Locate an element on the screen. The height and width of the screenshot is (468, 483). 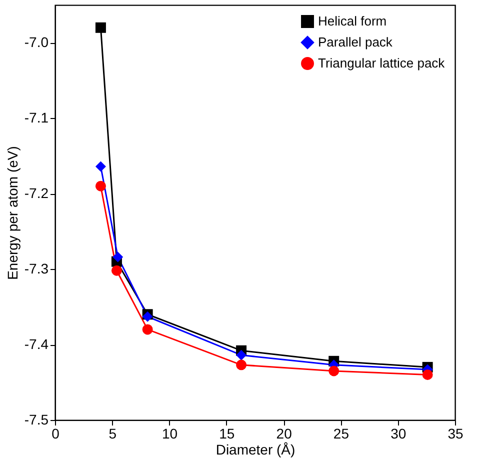
y-tick-label: -7.5 is located at coordinates (36, 420).